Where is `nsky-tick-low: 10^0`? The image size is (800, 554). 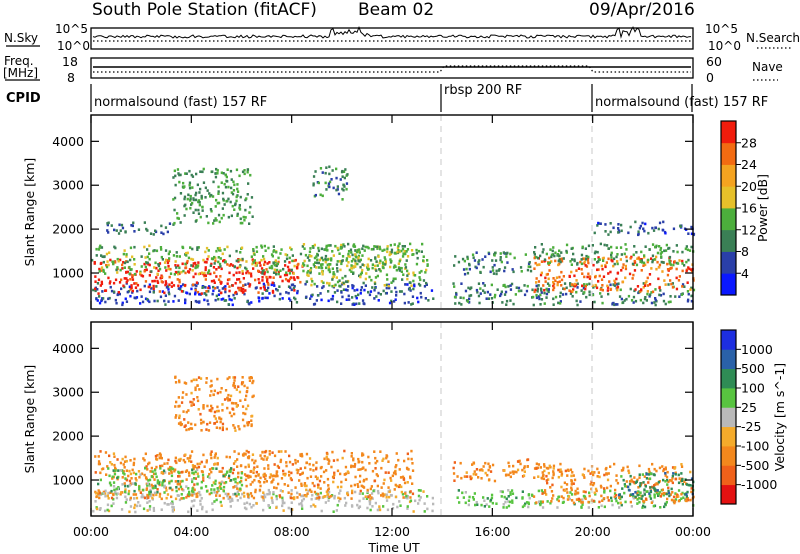 nsky-tick-low: 10^0 is located at coordinates (73, 46).